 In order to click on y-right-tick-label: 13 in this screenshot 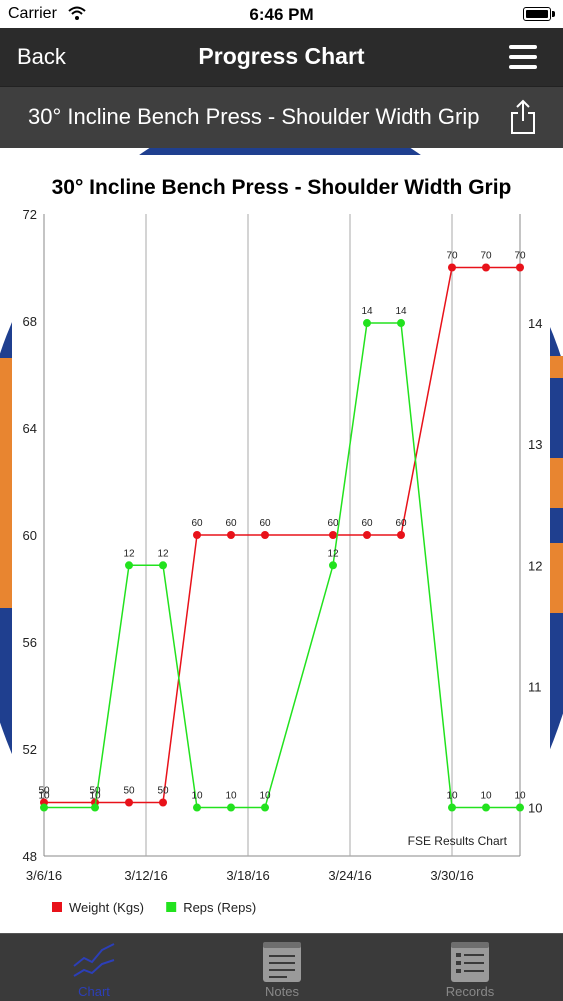, I will do `click(535, 444)`.